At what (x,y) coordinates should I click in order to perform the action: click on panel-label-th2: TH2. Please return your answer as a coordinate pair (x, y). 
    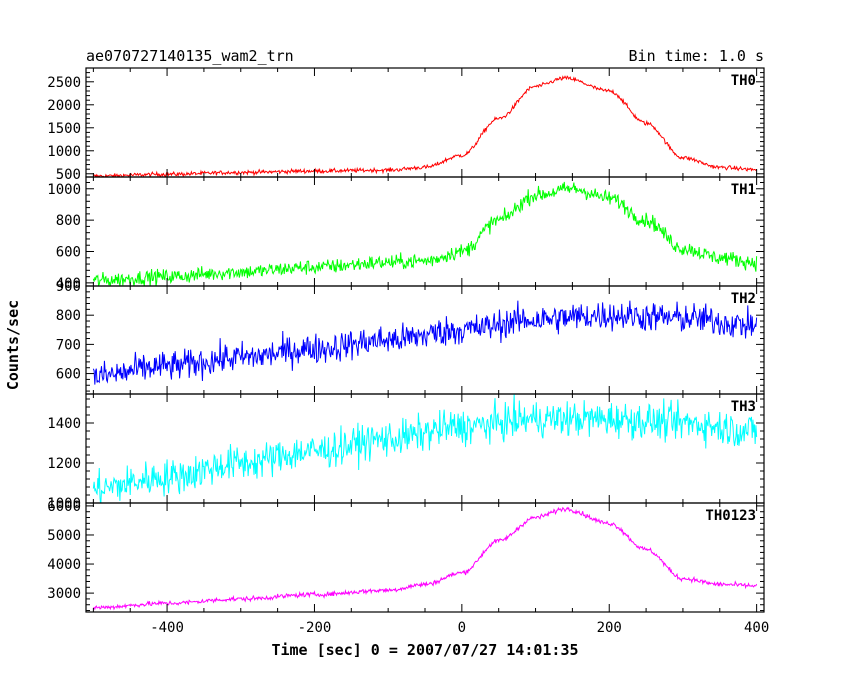
    Looking at the image, I should click on (743, 299).